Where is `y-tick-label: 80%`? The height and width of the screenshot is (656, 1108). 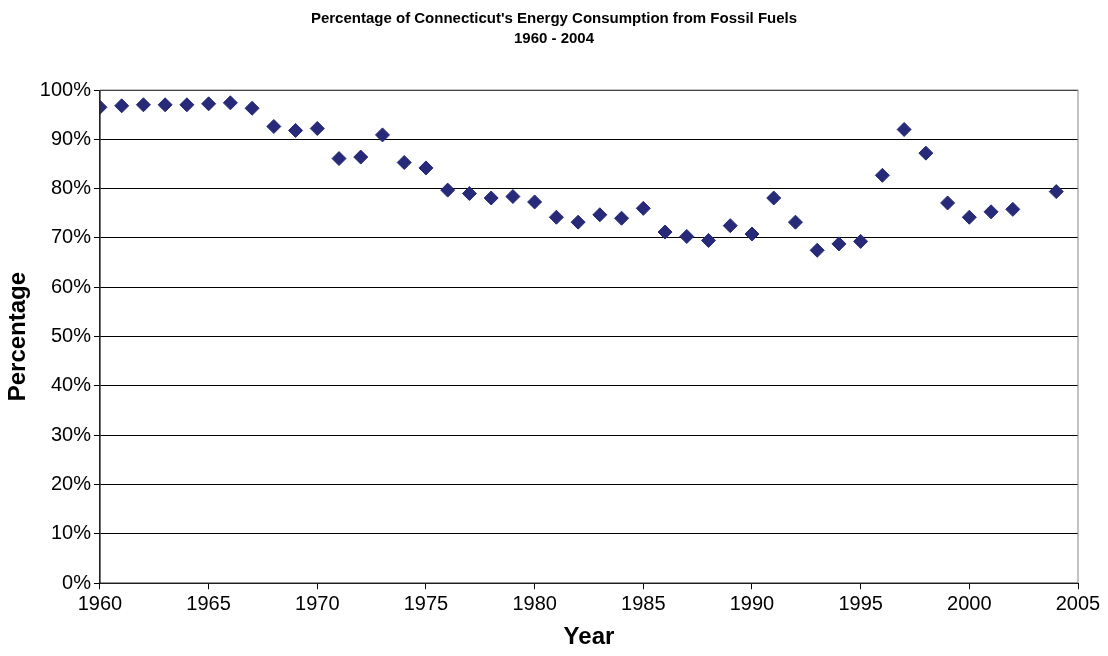
y-tick-label: 80% is located at coordinates (71, 187).